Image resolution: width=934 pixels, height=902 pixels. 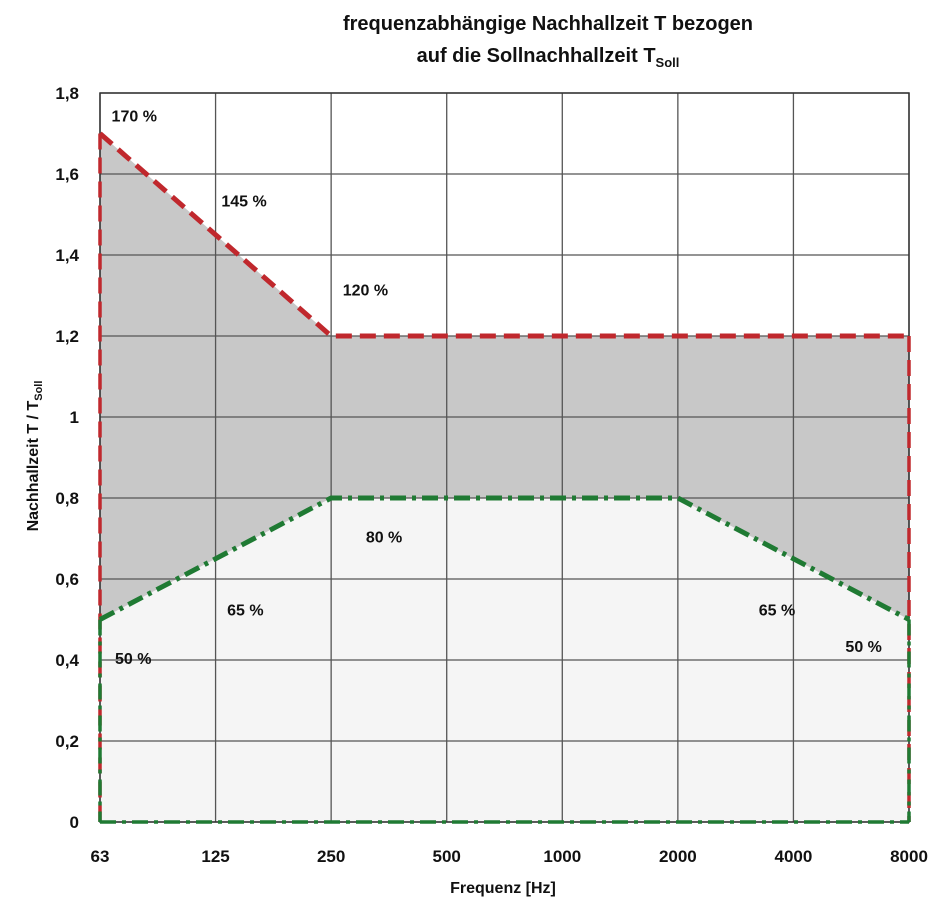 What do you see at coordinates (909, 856) in the screenshot?
I see `x-tick-label: 8000` at bounding box center [909, 856].